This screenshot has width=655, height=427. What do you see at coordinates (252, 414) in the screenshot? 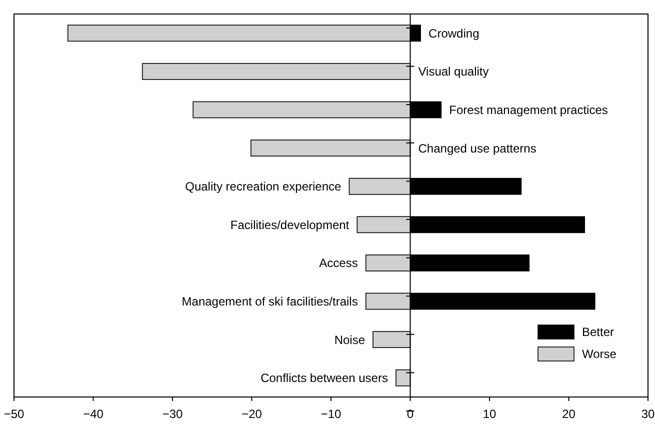
I see `x-tick-label: −20` at bounding box center [252, 414].